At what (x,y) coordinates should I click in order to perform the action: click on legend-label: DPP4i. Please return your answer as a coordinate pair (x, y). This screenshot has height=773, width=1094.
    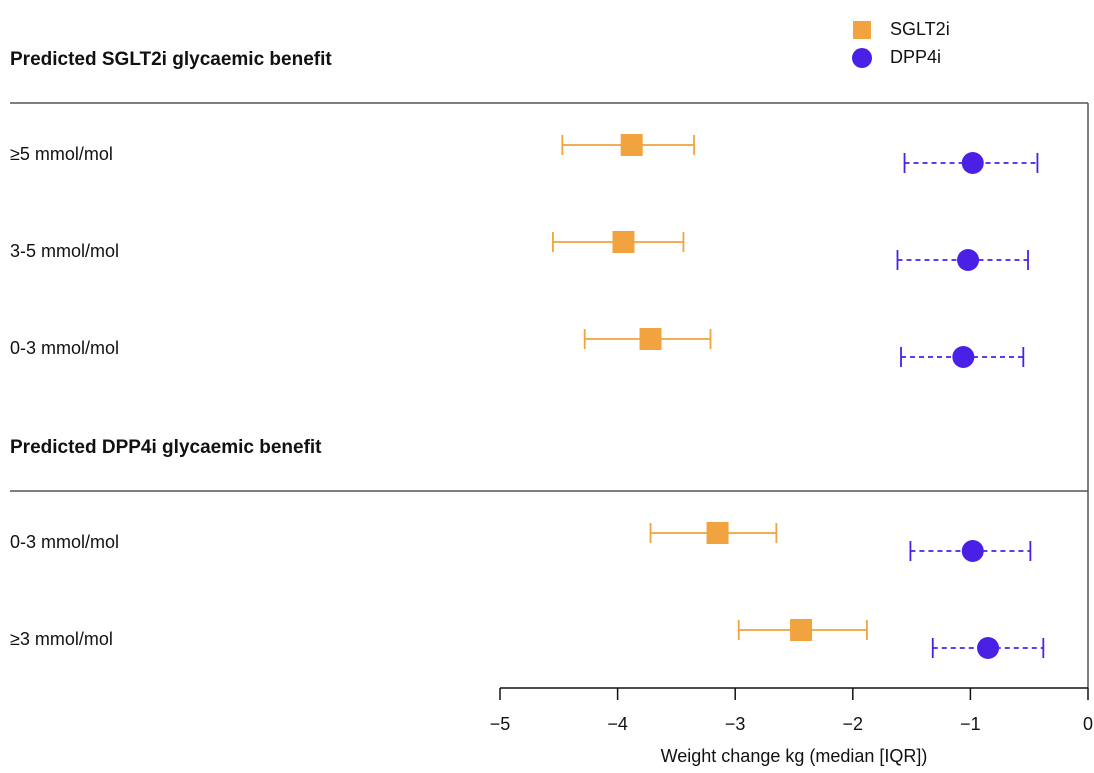
    Looking at the image, I should click on (915, 57).